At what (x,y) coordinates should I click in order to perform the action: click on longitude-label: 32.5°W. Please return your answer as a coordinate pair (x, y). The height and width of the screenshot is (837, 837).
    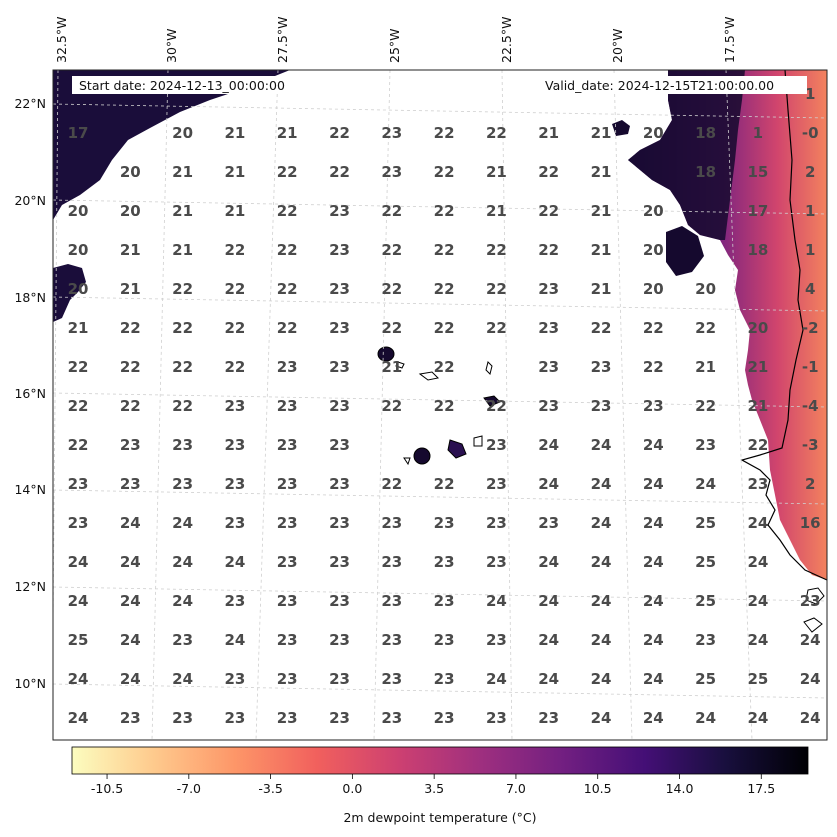
    Looking at the image, I should click on (61, 40).